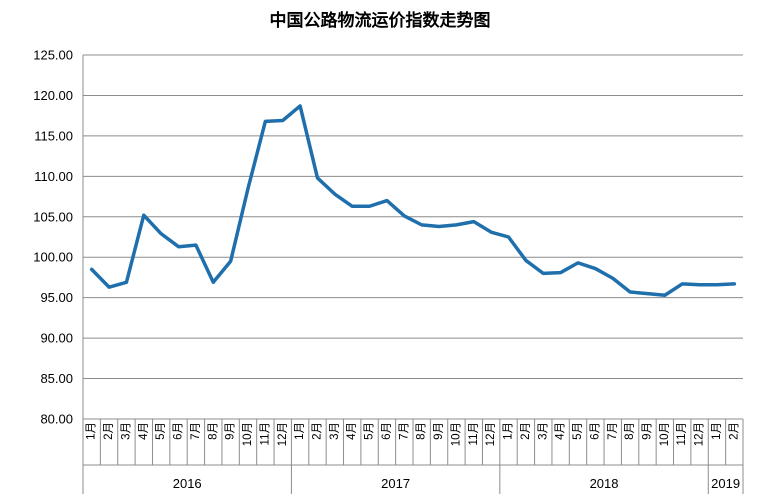 This screenshot has width=757, height=501. I want to click on y-tick-label: 110.00, so click(53, 176).